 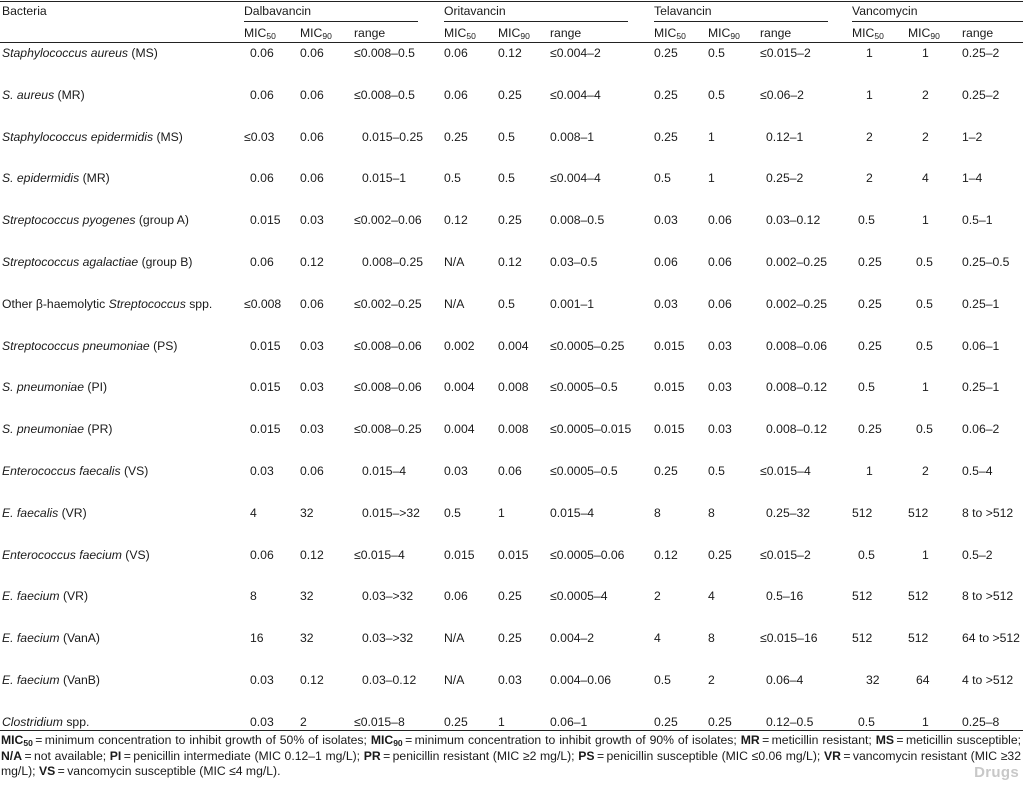 What do you see at coordinates (95, 220) in the screenshot?
I see `bacteria-name: Streptococcus pyogenes (group A)` at bounding box center [95, 220].